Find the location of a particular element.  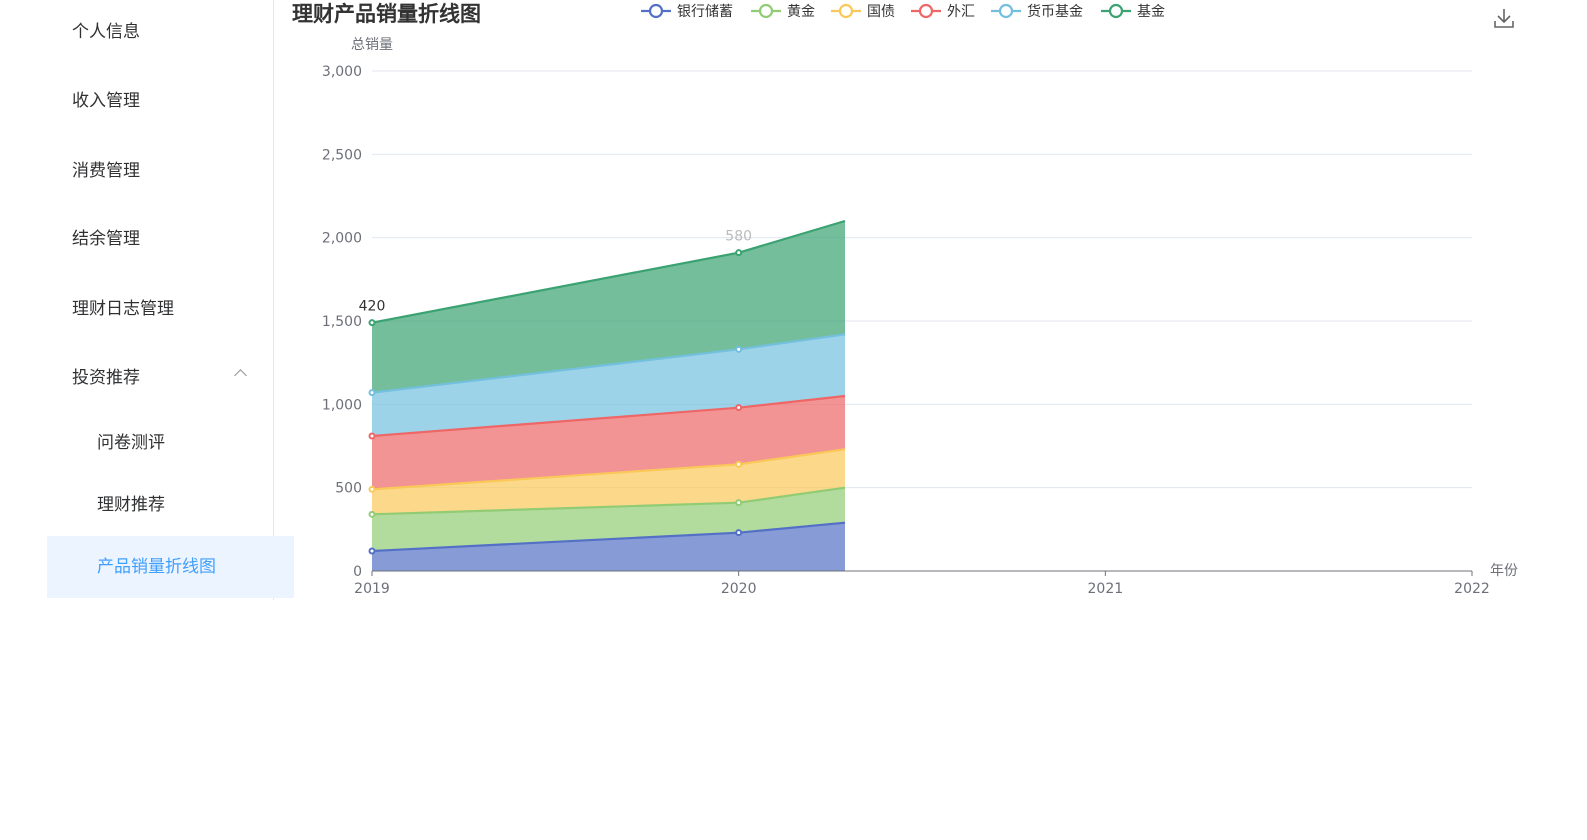

y-tick-label: 1,500 is located at coordinates (342, 322).